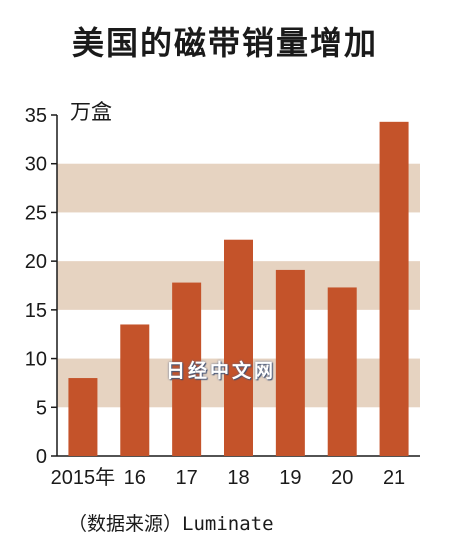 Image resolution: width=450 pixels, height=539 pixels. I want to click on source-note: （数据来源）Luminate, so click(171, 524).